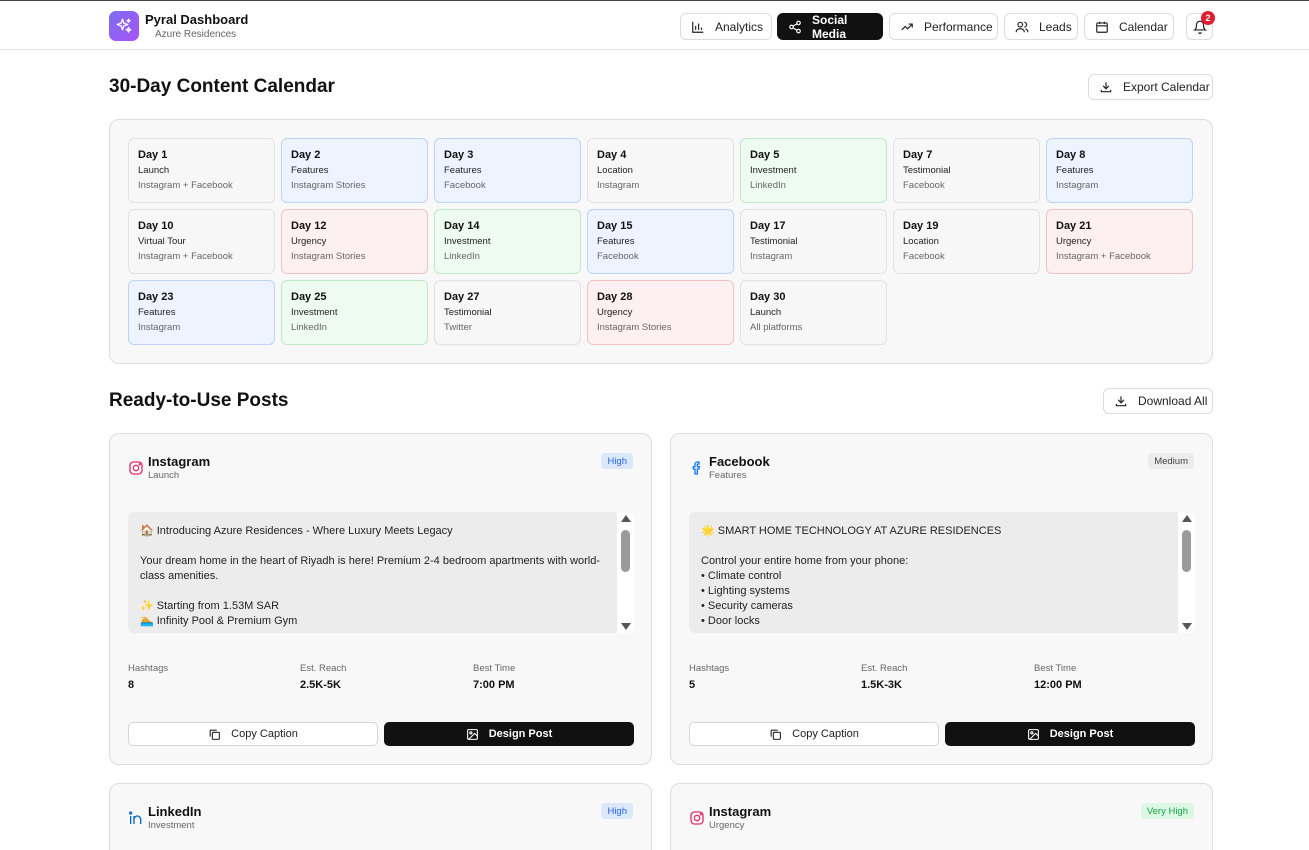 This screenshot has height=850, width=1309. Describe the element at coordinates (1055, 26) in the screenshot. I see `nav-label: Leads` at that location.